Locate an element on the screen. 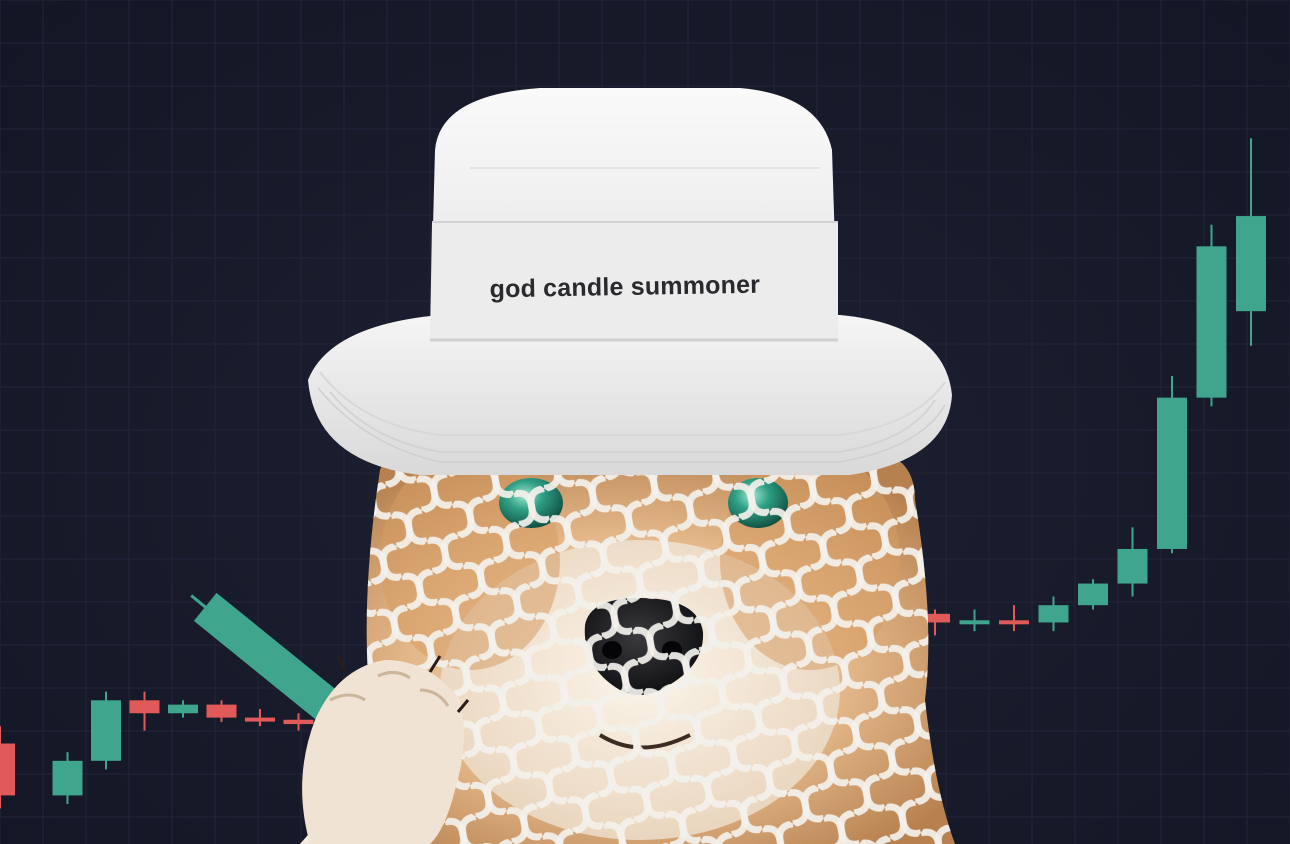 This screenshot has width=1290, height=844. hat-slogan: god candle summoner is located at coordinates (624, 287).